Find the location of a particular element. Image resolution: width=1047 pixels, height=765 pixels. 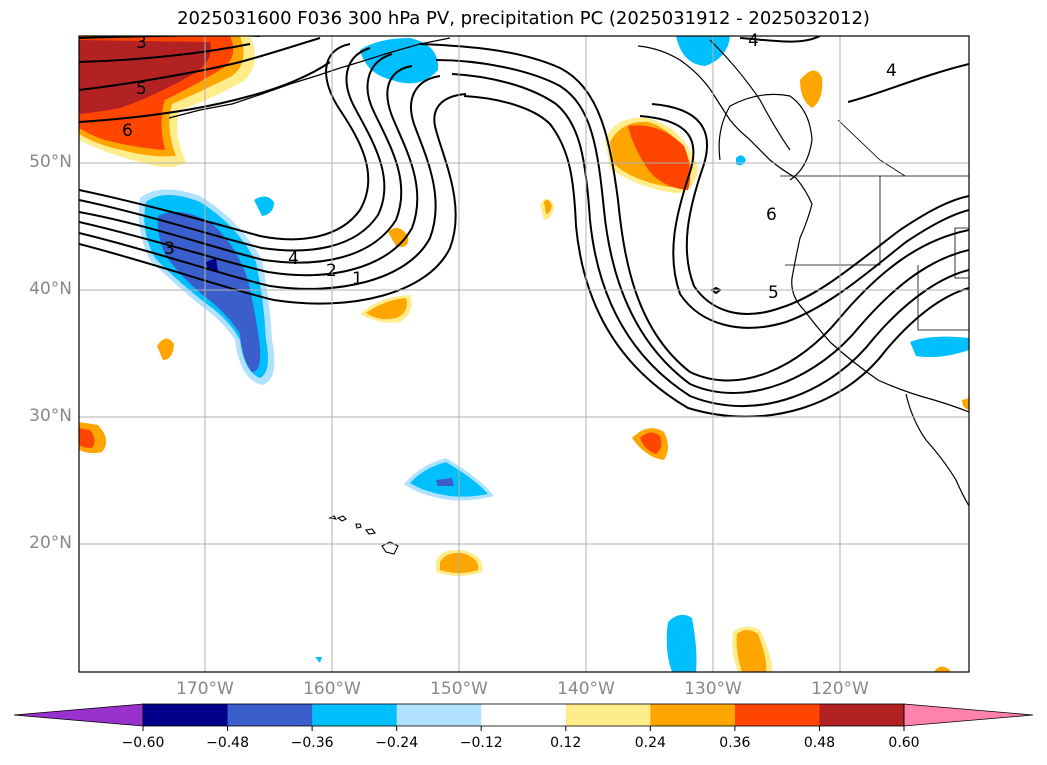

lon-label-140w: 140°W is located at coordinates (586, 689).